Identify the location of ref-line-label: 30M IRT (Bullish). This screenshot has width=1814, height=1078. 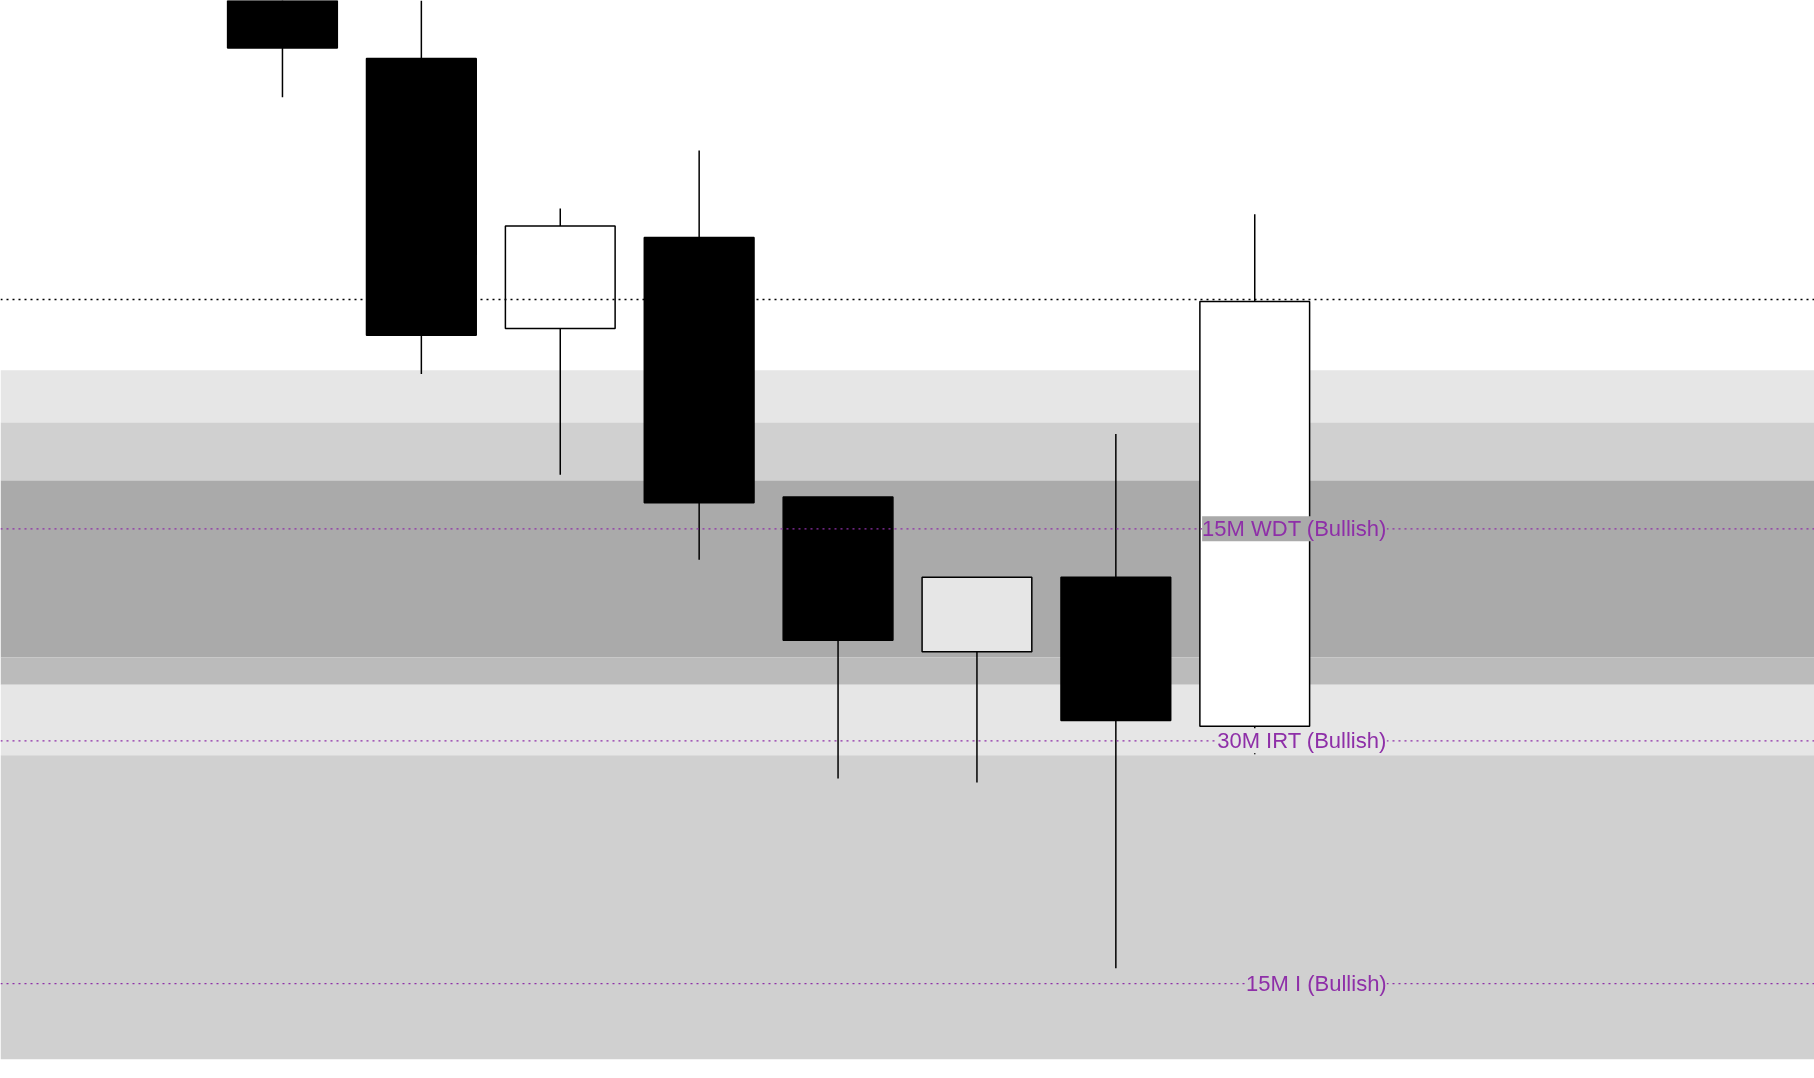
(1302, 741).